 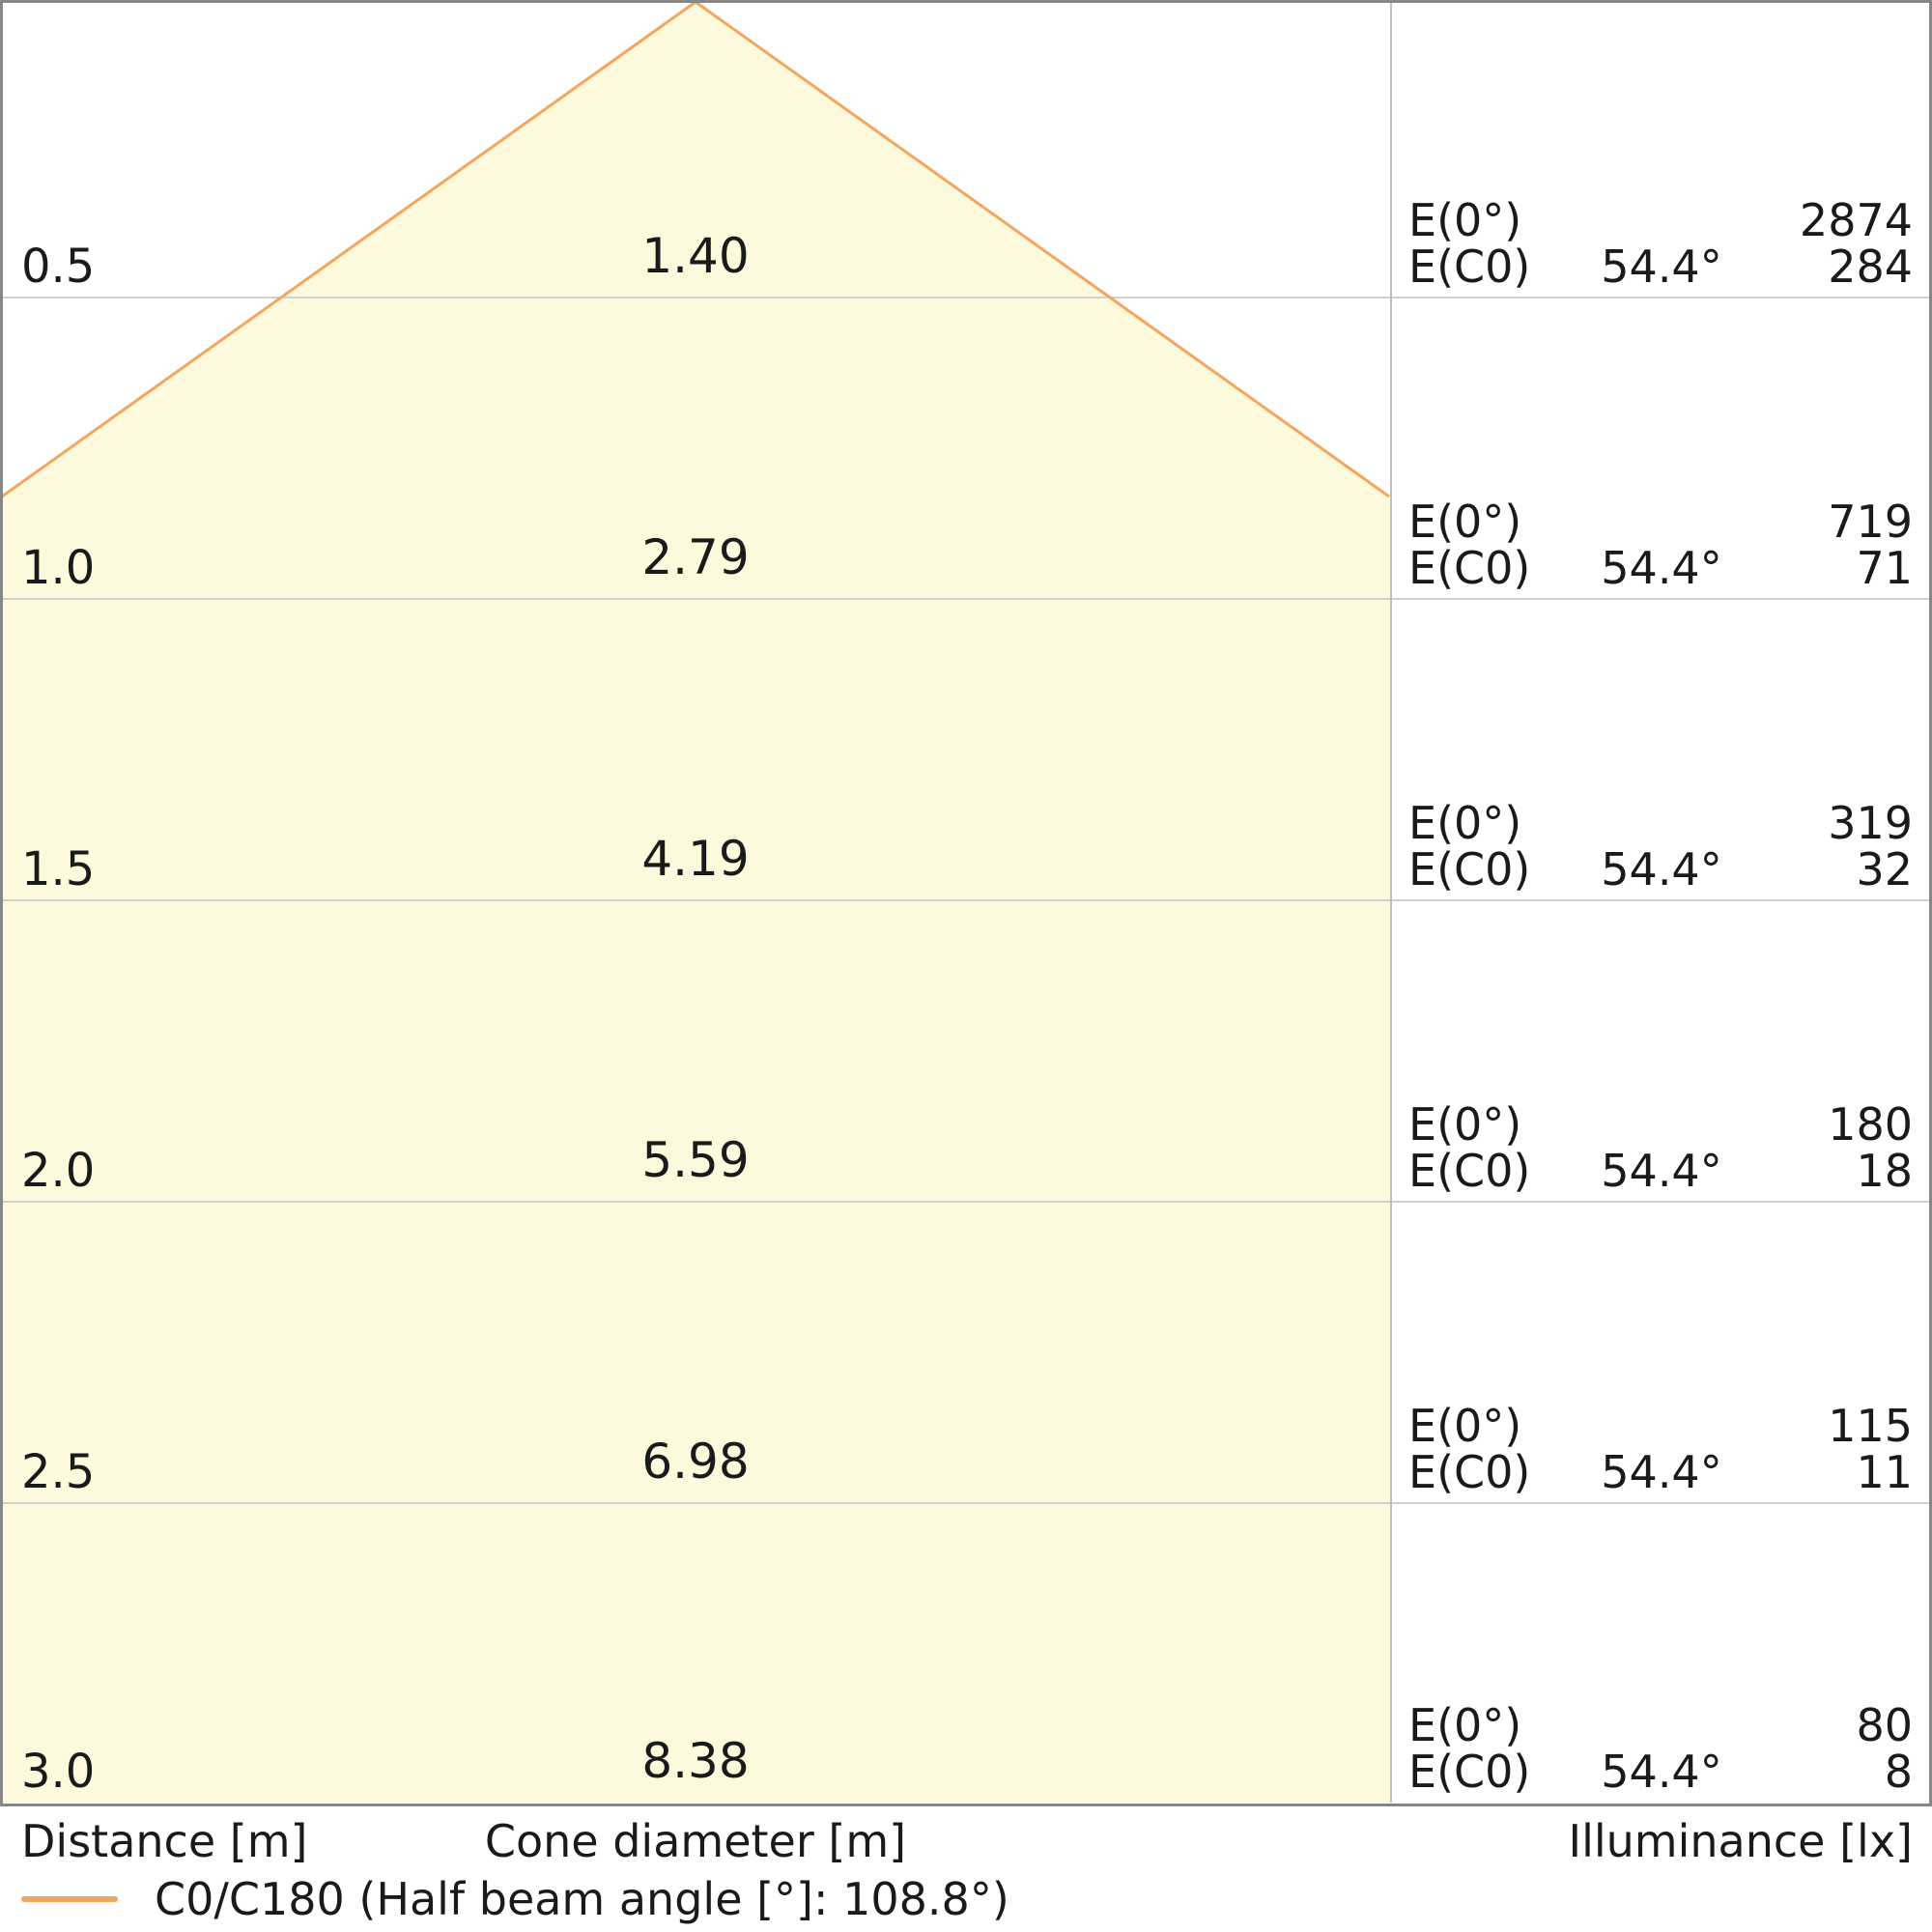 What do you see at coordinates (695, 1462) in the screenshot?
I see `cone-diameter-value: 6.98` at bounding box center [695, 1462].